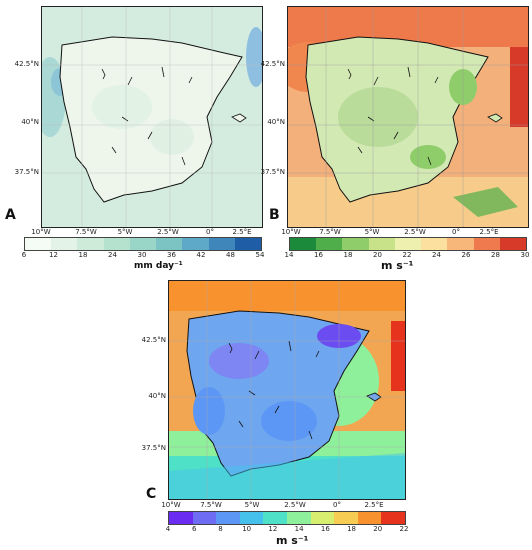 This screenshot has width=532, height=550. What do you see at coordinates (157, 396) in the screenshot?
I see `lat-label-c-2: 40°N` at bounding box center [157, 396].